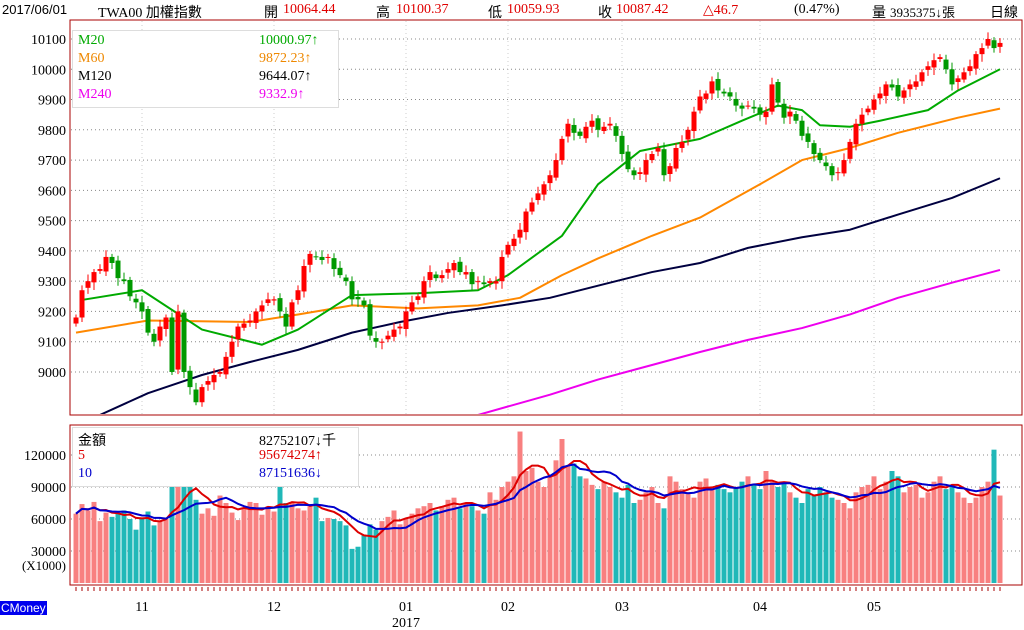  Describe the element at coordinates (52, 161) in the screenshot. I see `price-tick-label: 9700` at that location.